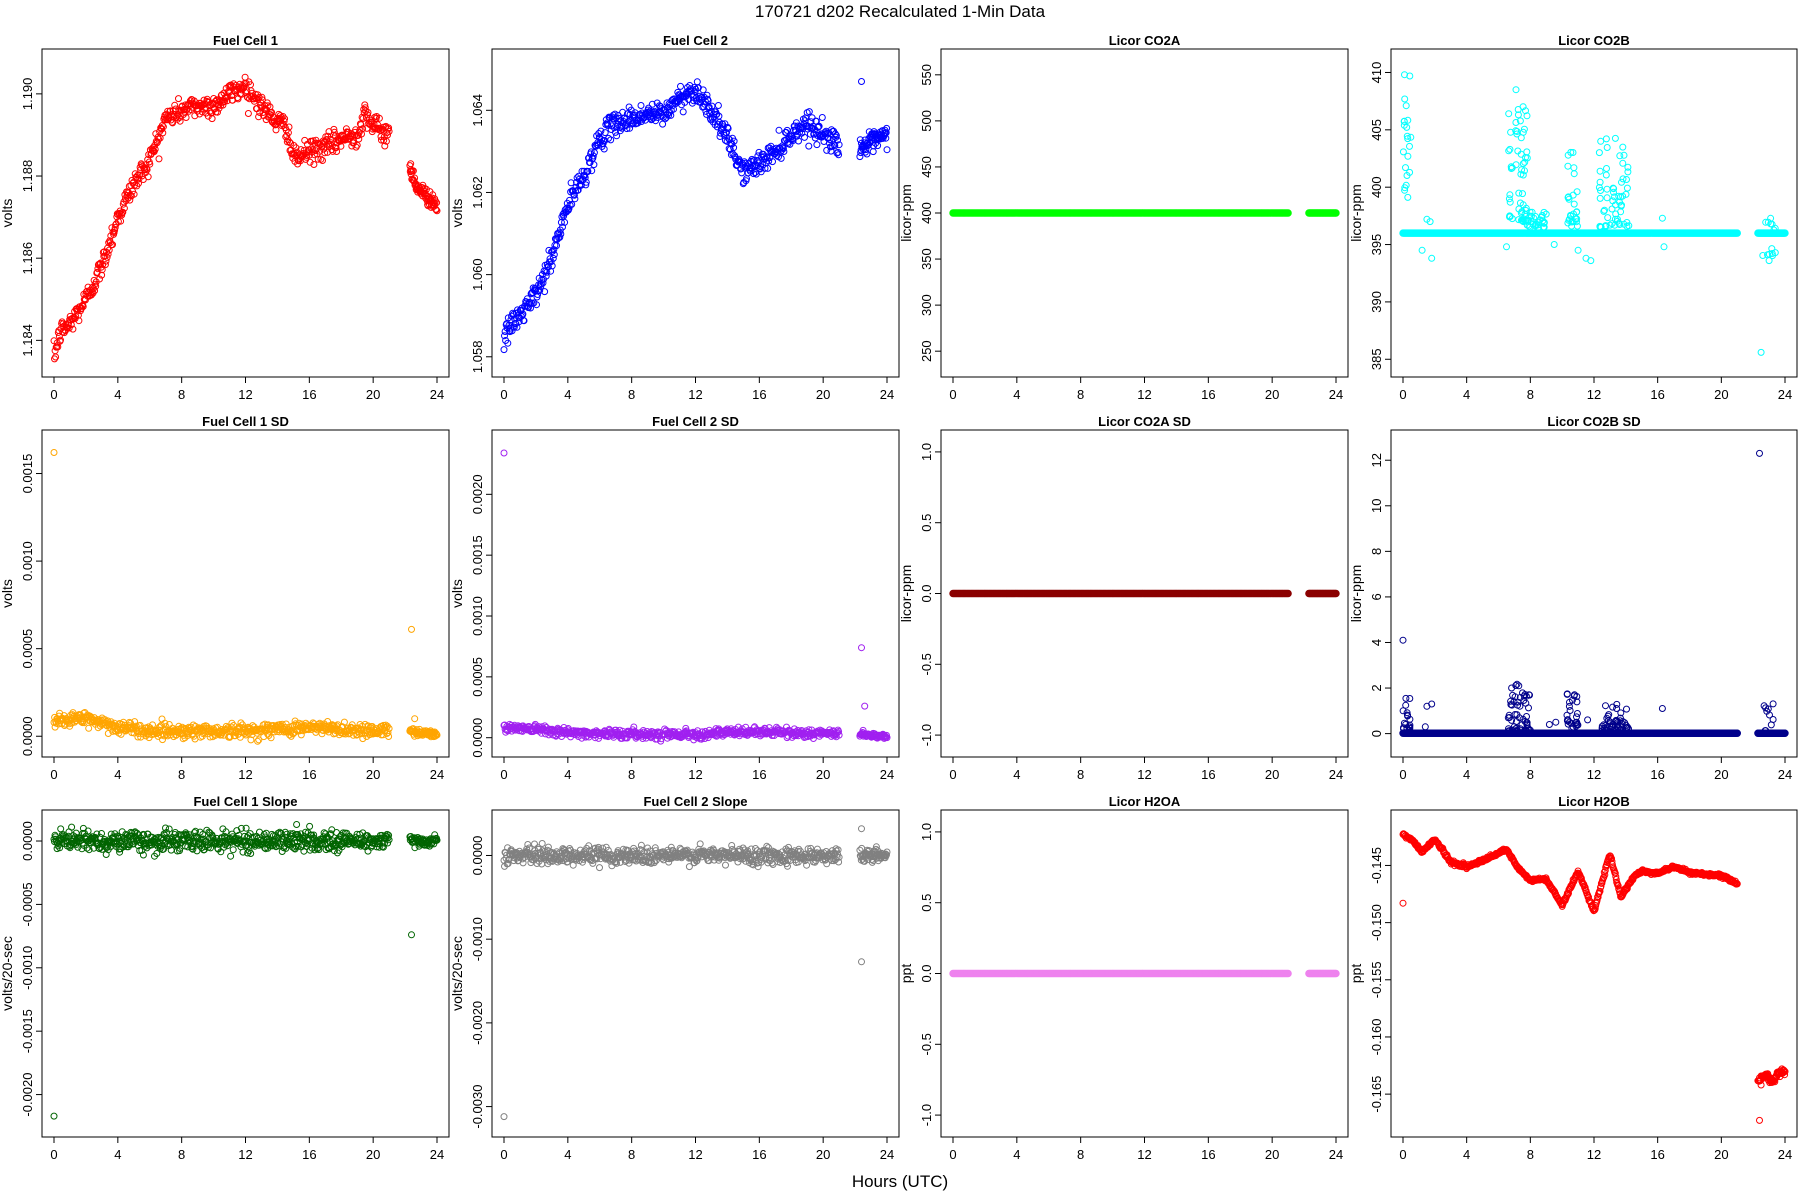 Image resolution: width=1800 pixels, height=1200 pixels. Describe the element at coordinates (477, 738) in the screenshot. I see `y-tick-label: 0.0000` at that location.